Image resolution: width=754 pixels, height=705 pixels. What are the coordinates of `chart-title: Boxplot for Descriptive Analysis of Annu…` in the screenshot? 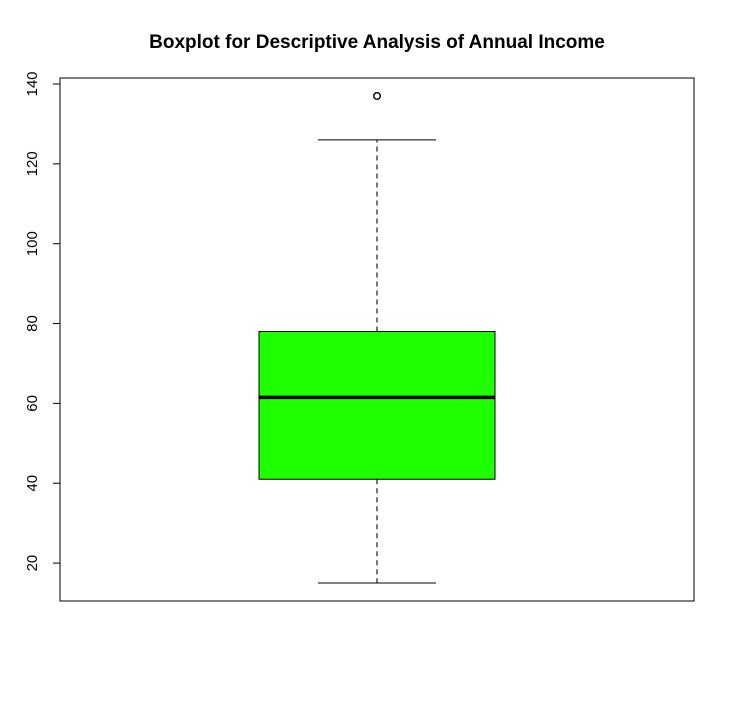 It's located at (377, 42).